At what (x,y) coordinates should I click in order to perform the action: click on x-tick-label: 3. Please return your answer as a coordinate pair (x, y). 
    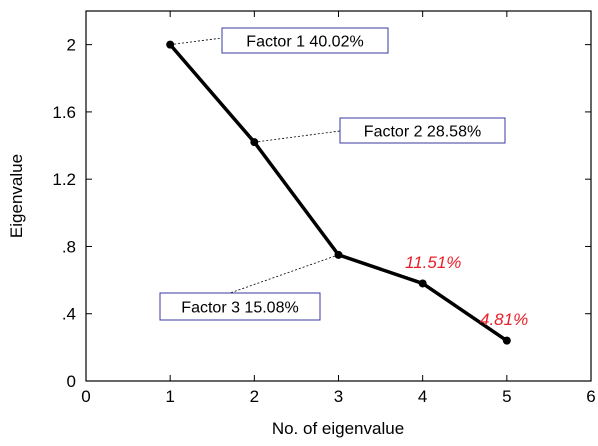
    Looking at the image, I should click on (338, 396).